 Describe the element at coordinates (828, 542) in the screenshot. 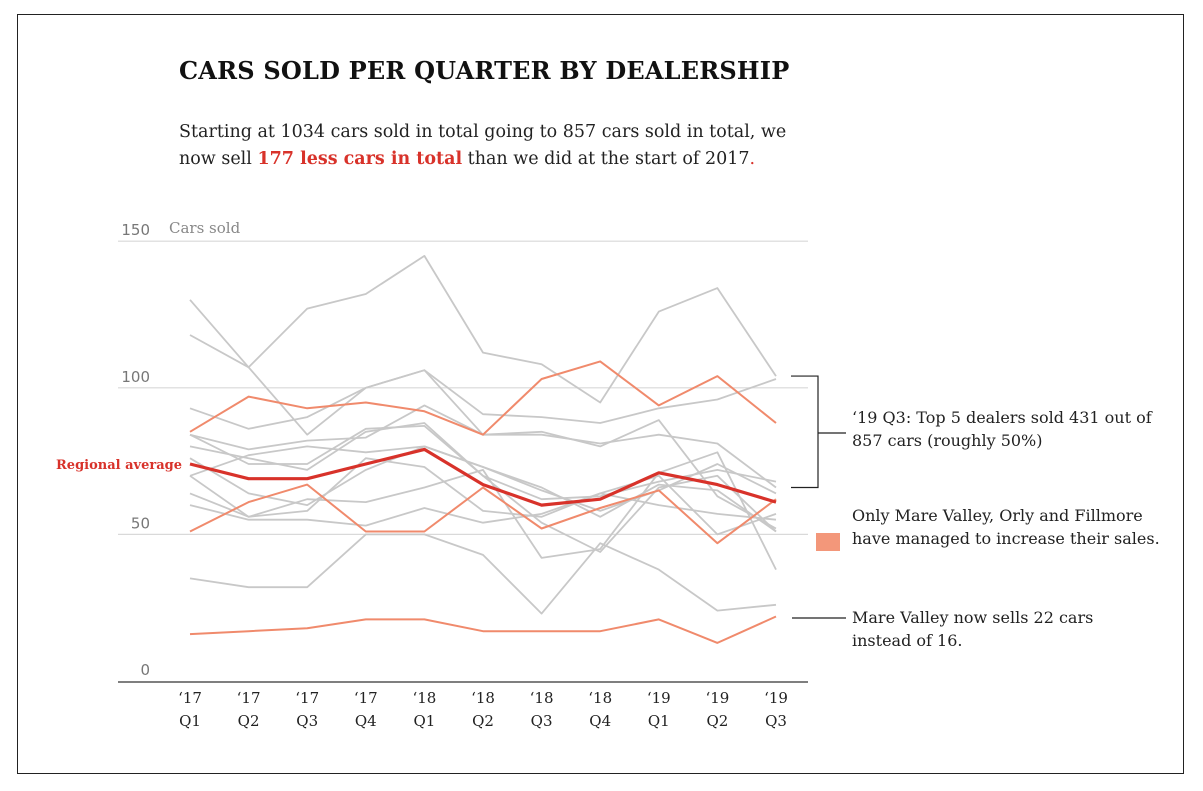

I see `legend-swatch-increase` at that location.